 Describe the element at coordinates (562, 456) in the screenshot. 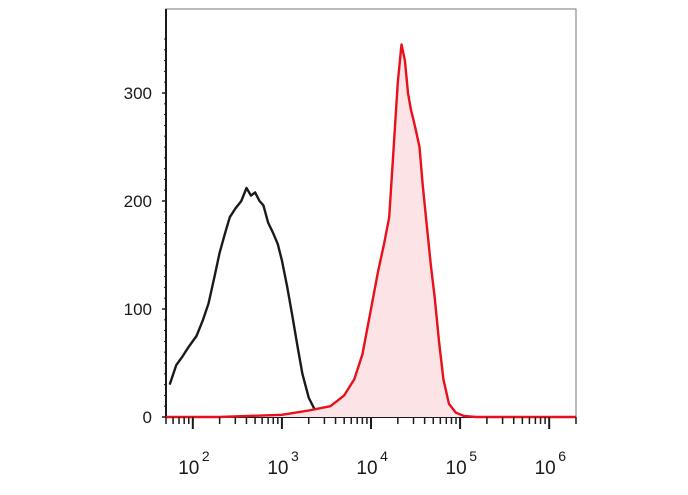

I see `x-tick-label-exponent: 6` at that location.